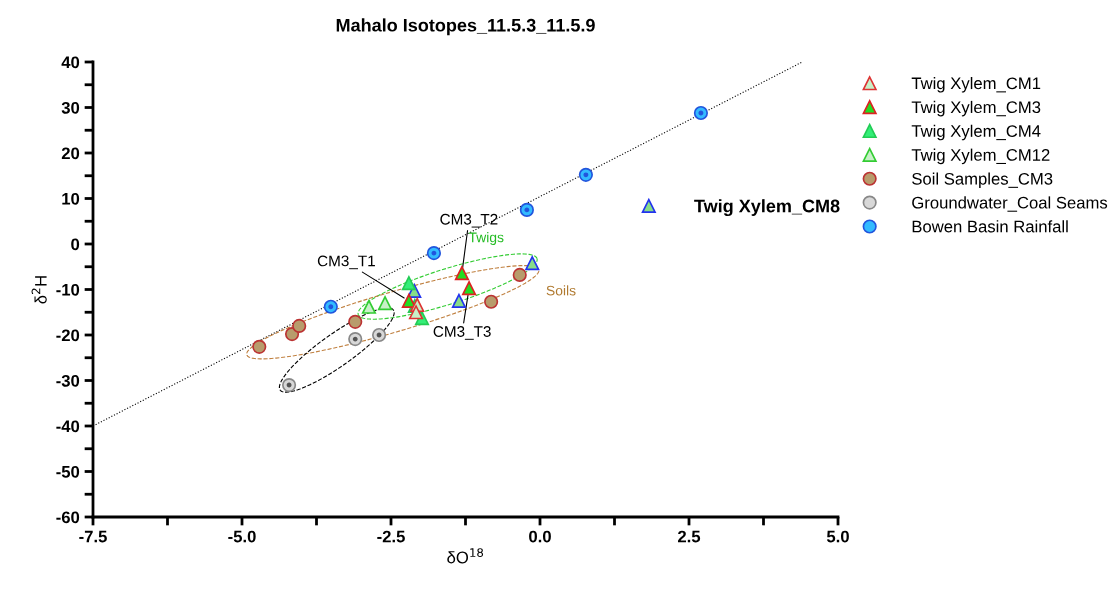 The height and width of the screenshot is (592, 1114). I want to click on legend-label: Twig Xylem_CM3, so click(976, 108).